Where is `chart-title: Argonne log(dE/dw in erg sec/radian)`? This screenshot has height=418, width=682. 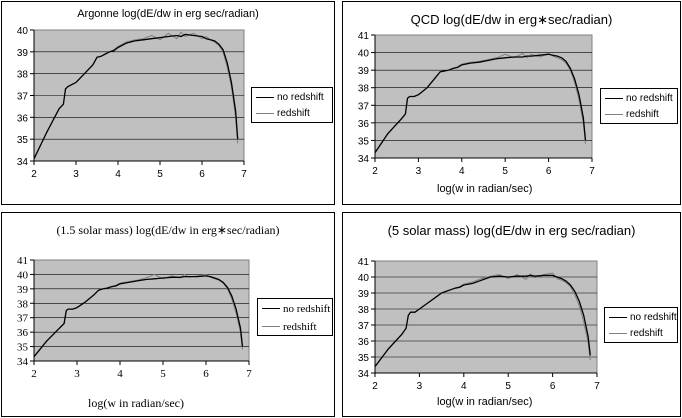 chart-title: Argonne log(dE/dw in erg sec/radian) is located at coordinates (168, 14).